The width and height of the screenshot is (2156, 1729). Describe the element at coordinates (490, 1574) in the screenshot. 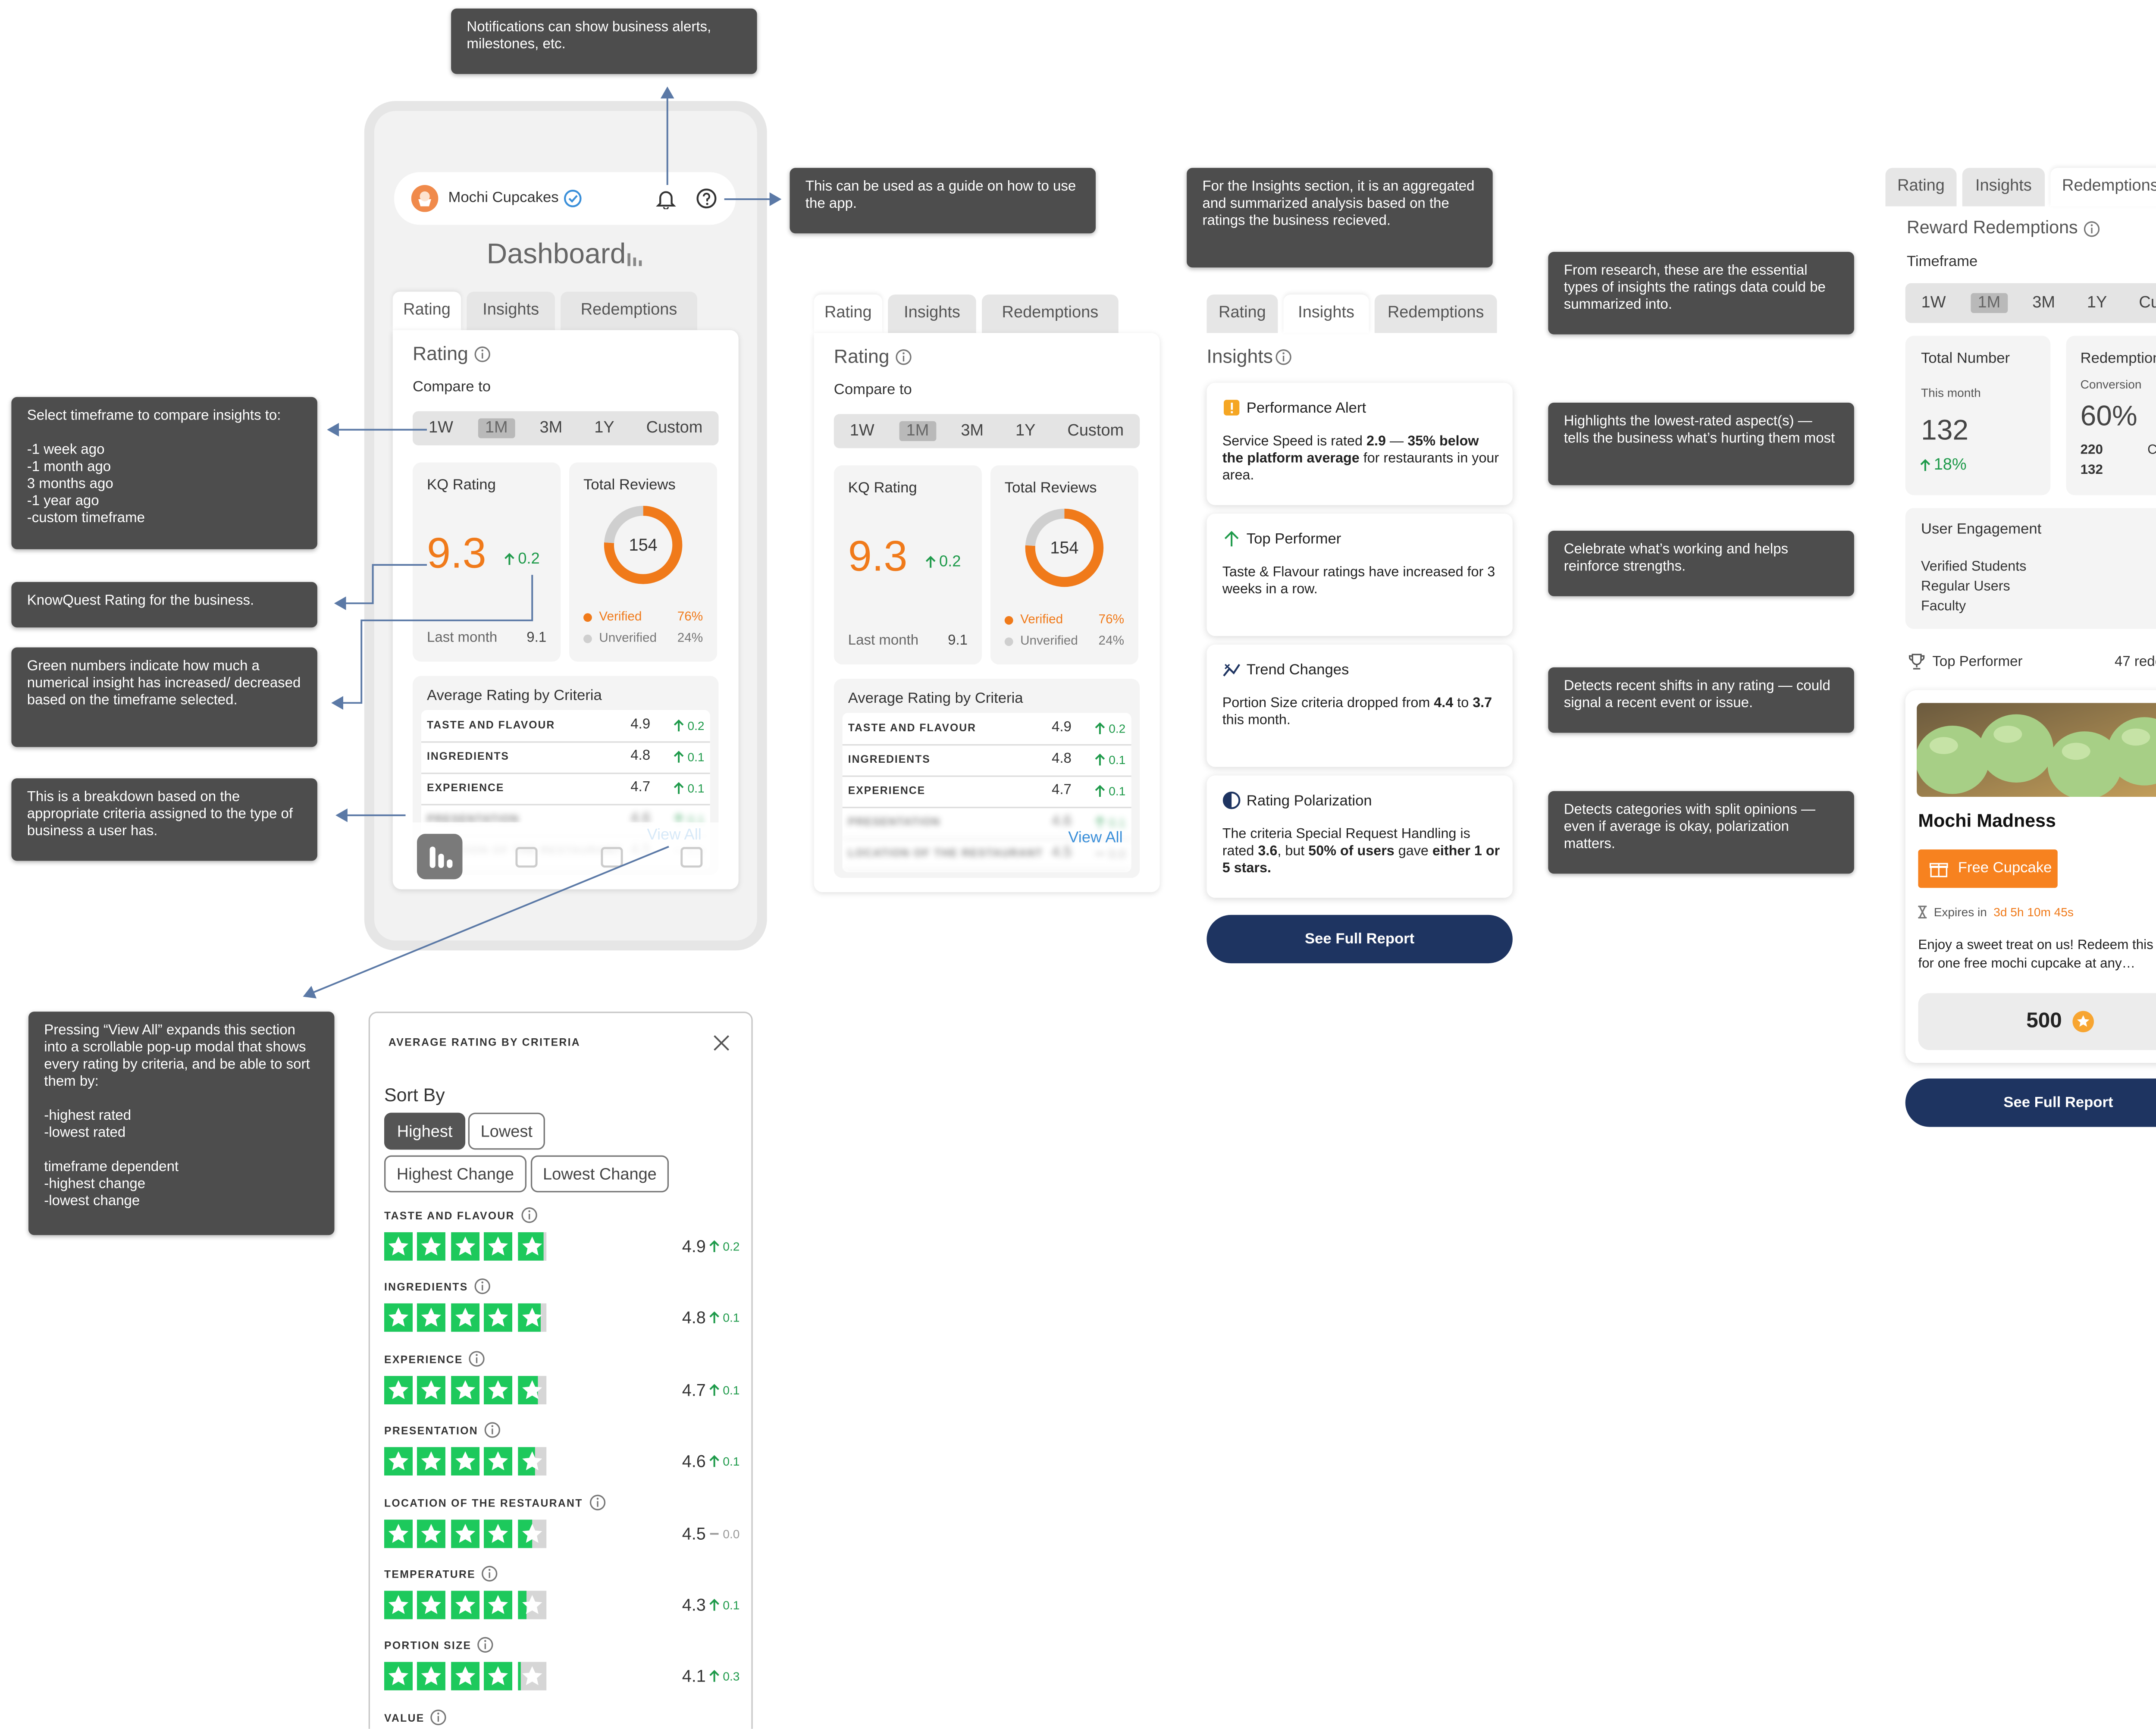

I see `info-icon` at that location.